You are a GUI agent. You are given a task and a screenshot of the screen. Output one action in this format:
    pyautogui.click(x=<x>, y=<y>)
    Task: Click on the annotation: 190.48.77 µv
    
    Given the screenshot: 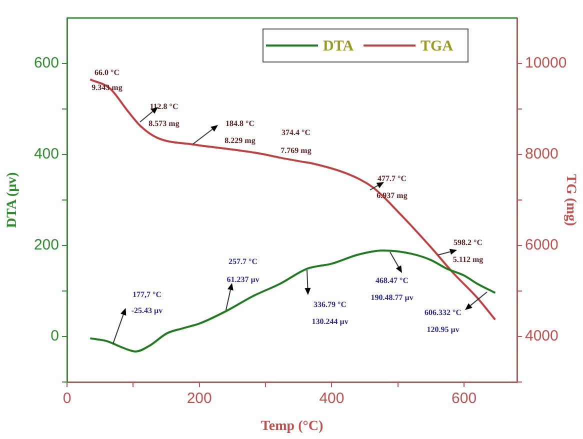 What is the action you would take?
    pyautogui.click(x=392, y=297)
    